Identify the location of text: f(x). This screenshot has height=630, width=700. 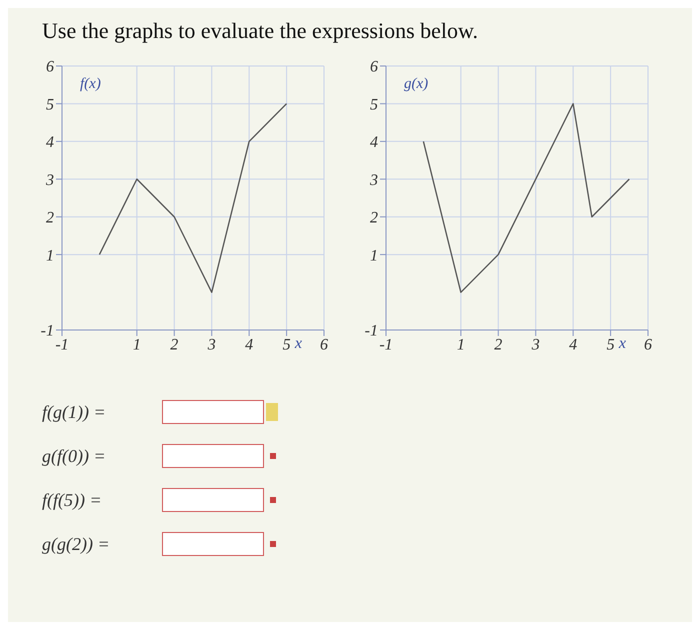
(90, 84).